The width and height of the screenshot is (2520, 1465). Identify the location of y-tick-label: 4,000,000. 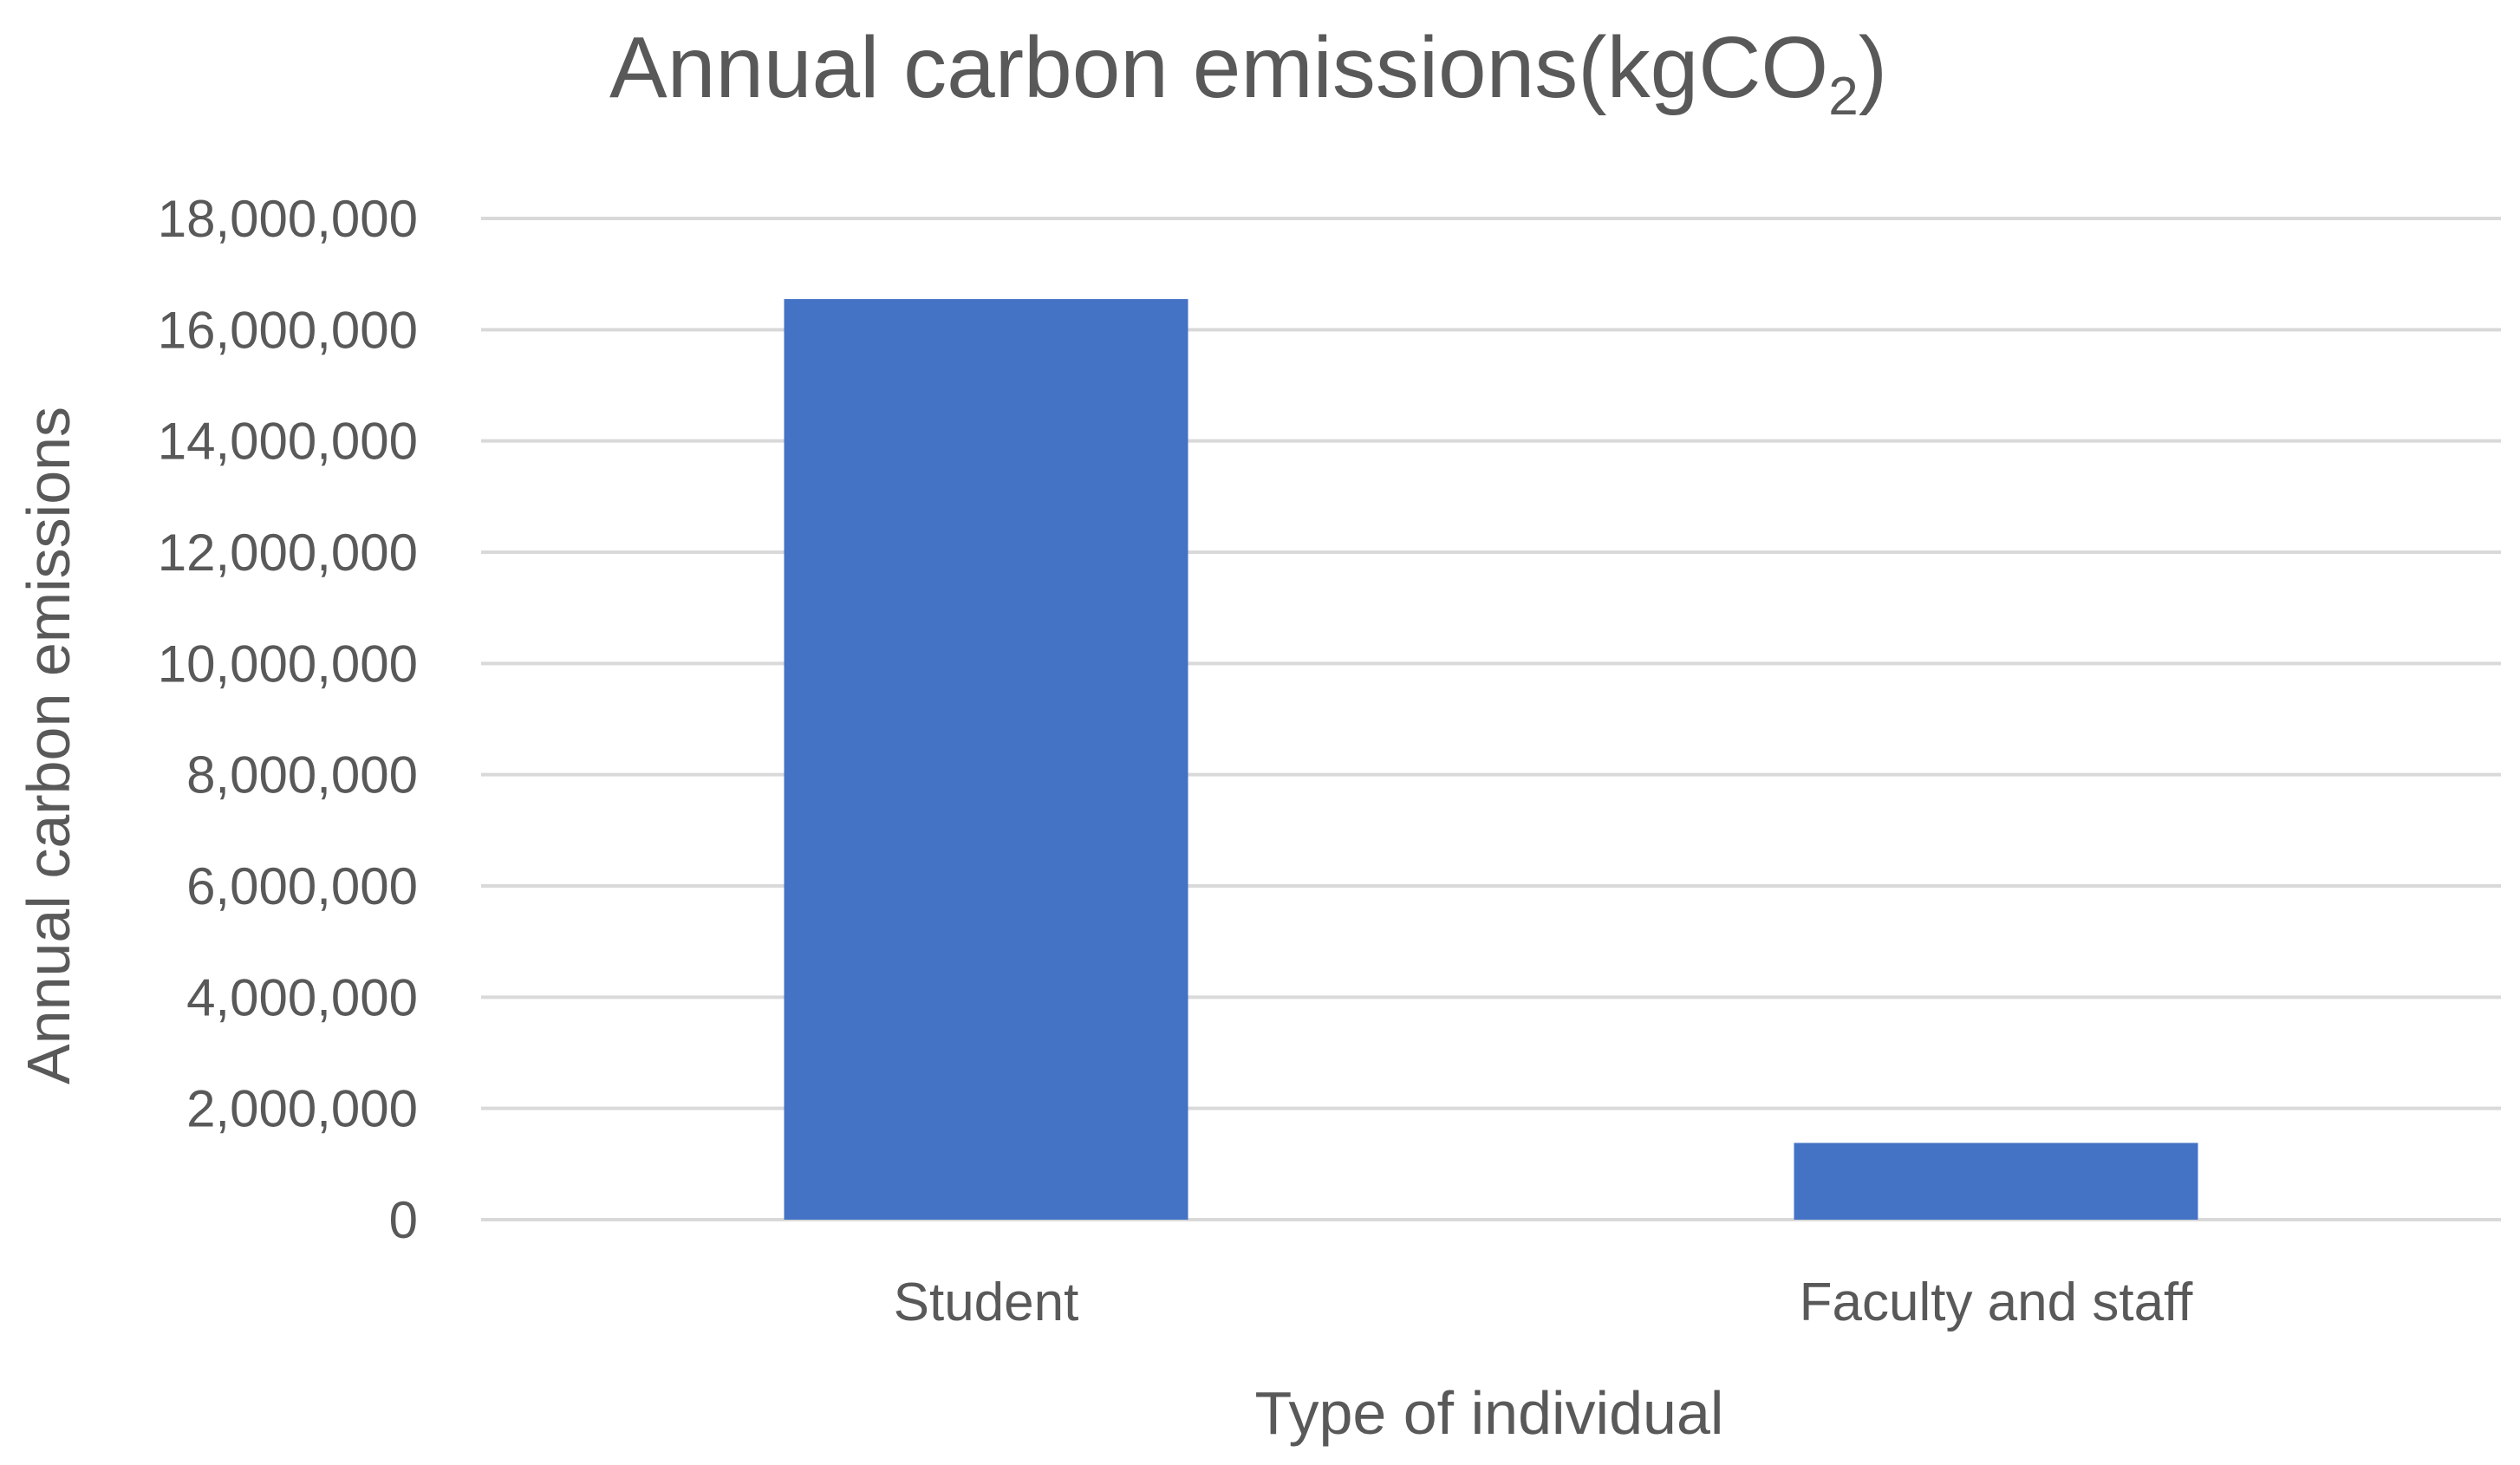
(302, 997).